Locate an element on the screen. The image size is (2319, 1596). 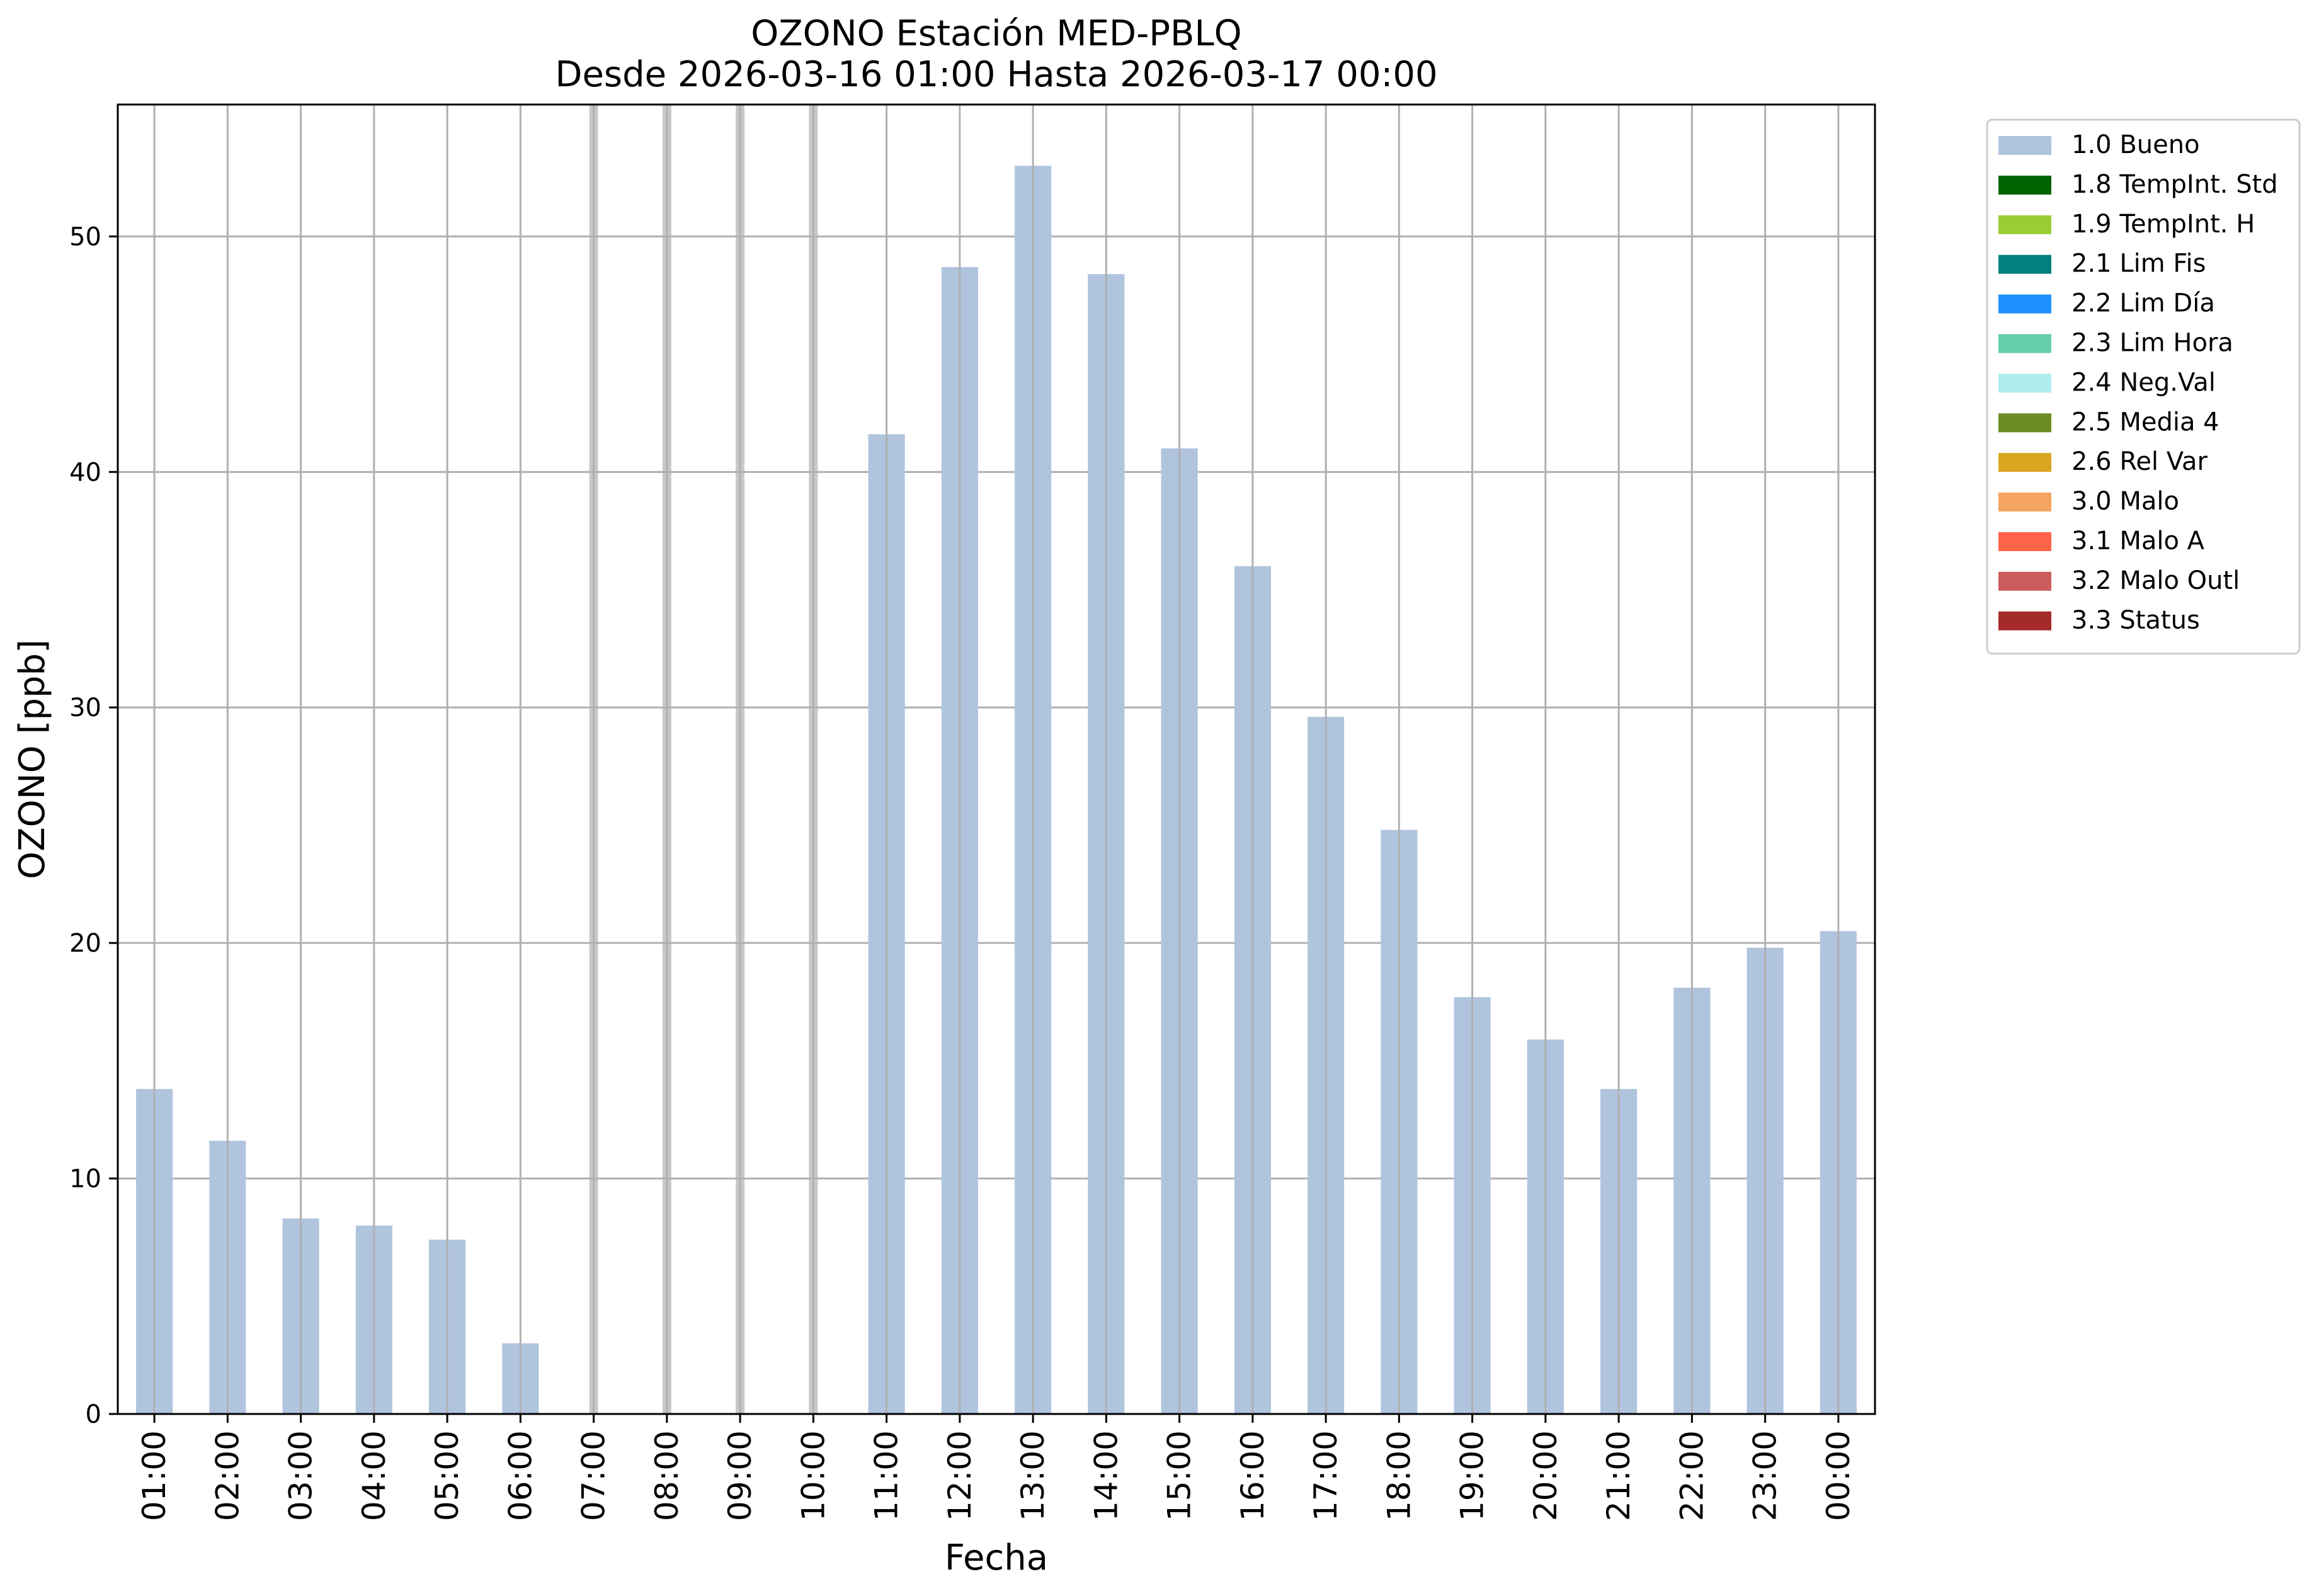
chart-title: OZONO Estación MED-PBLQ is located at coordinates (996, 33).